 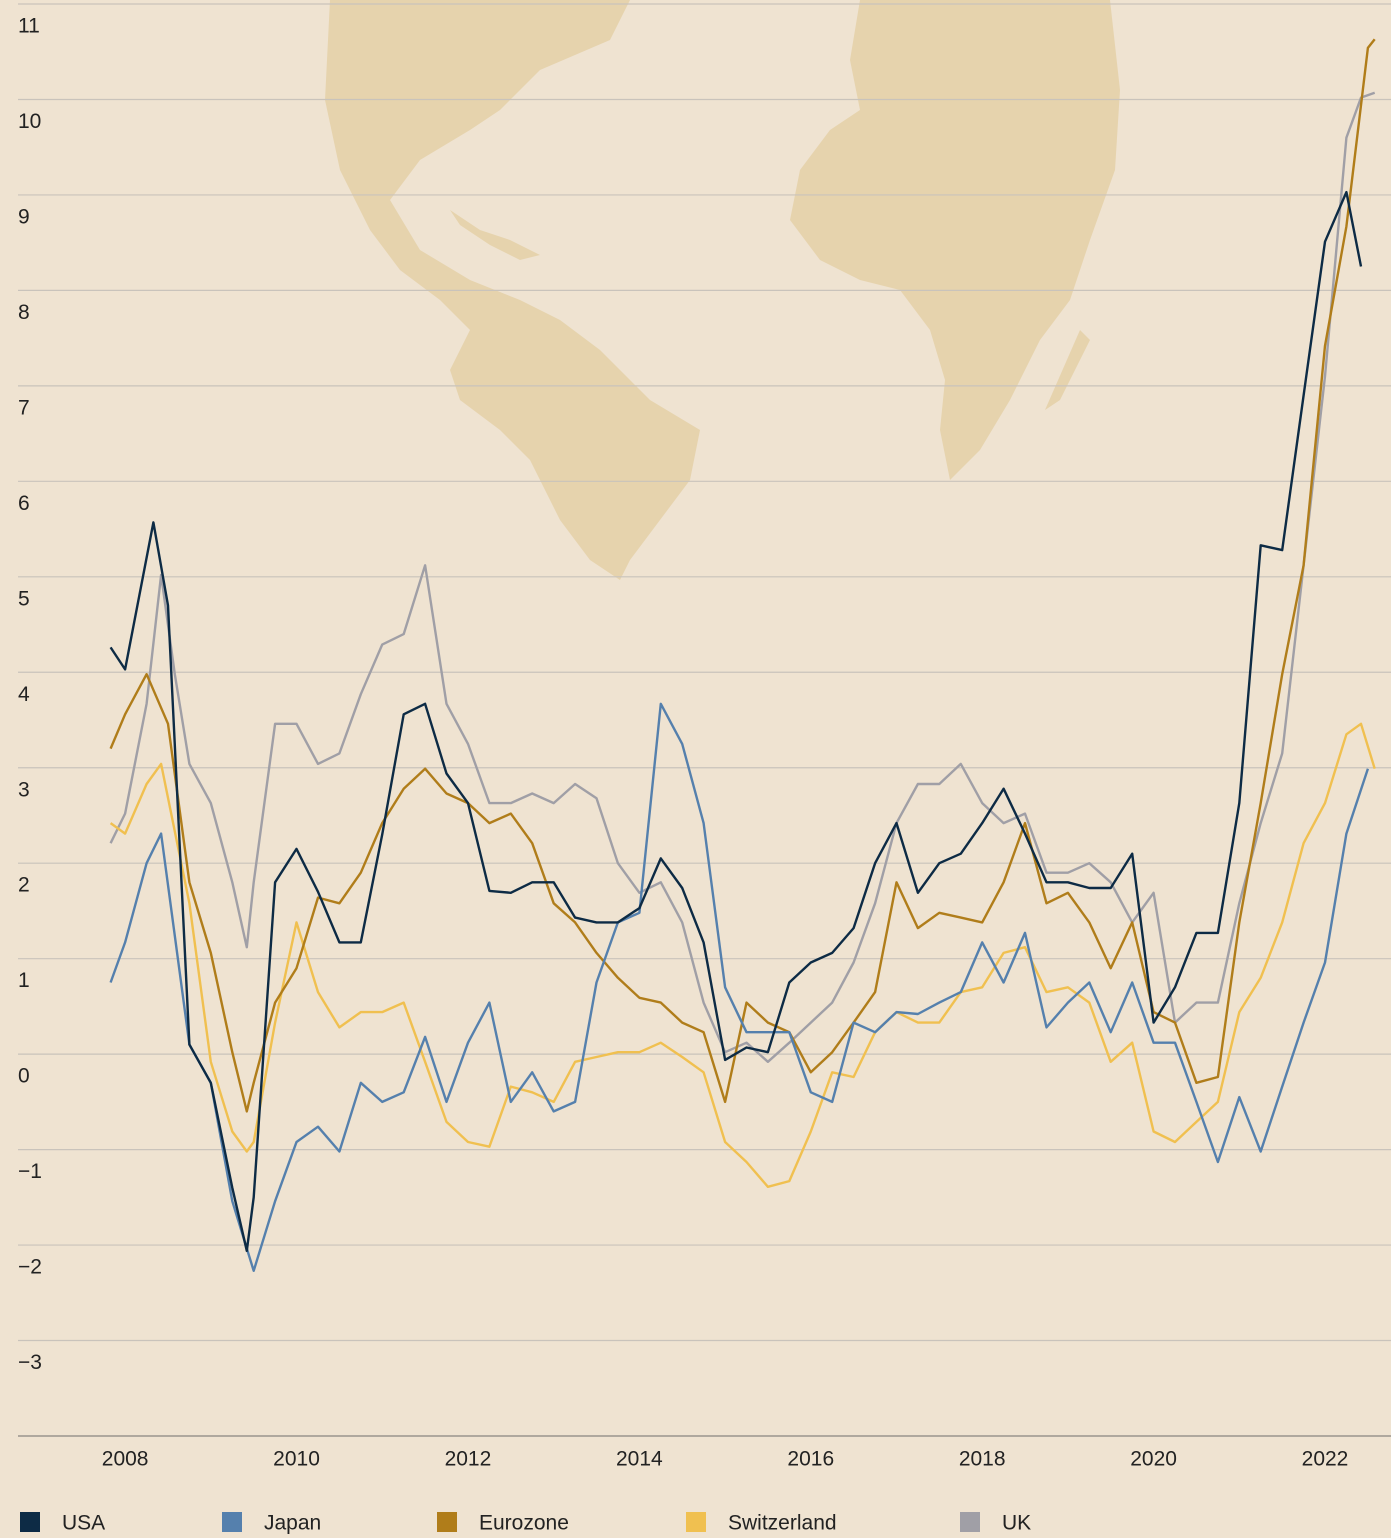 What do you see at coordinates (30, 1362) in the screenshot?
I see `y-tick-label: −3` at bounding box center [30, 1362].